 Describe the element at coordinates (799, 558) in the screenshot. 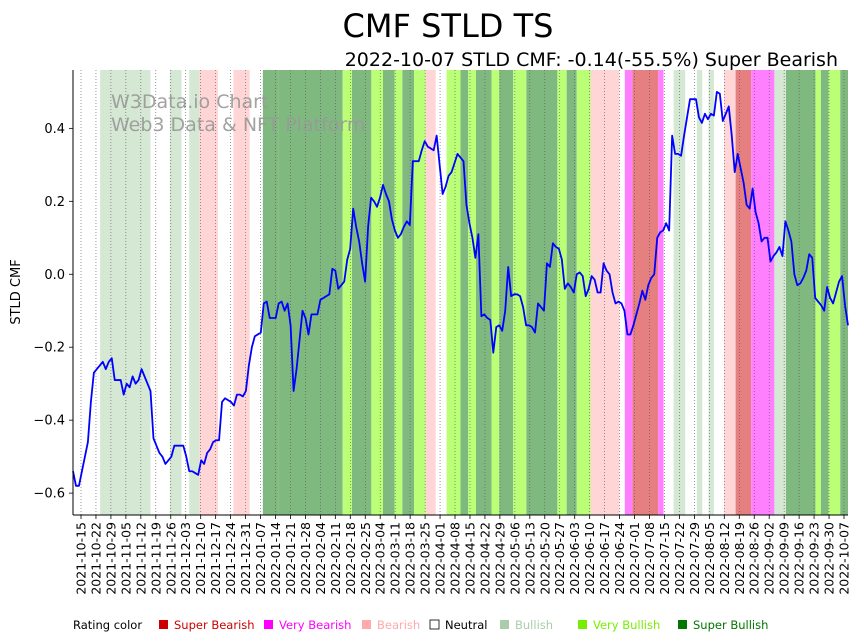

I see `x-tick-label: 2022-09-16` at that location.